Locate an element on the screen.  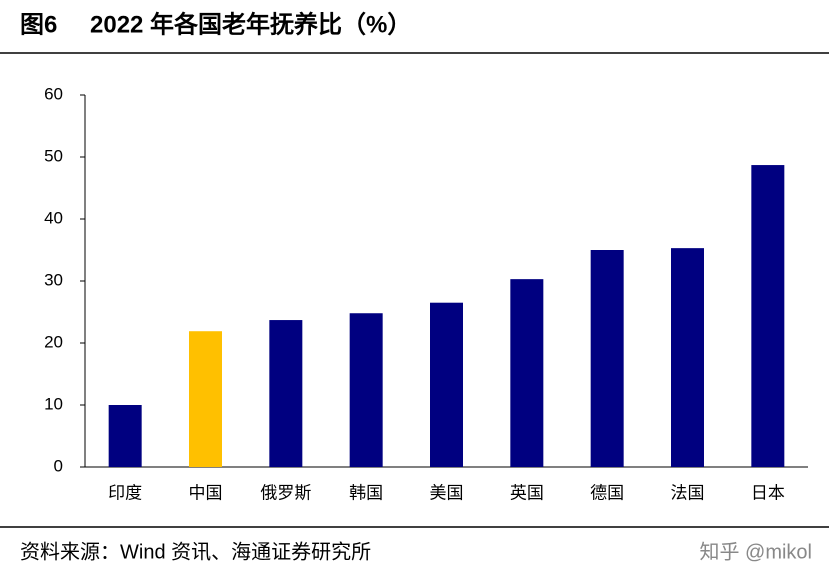
chart-title: 2022 年各国老年抚养比（%） is located at coordinates (250, 24).